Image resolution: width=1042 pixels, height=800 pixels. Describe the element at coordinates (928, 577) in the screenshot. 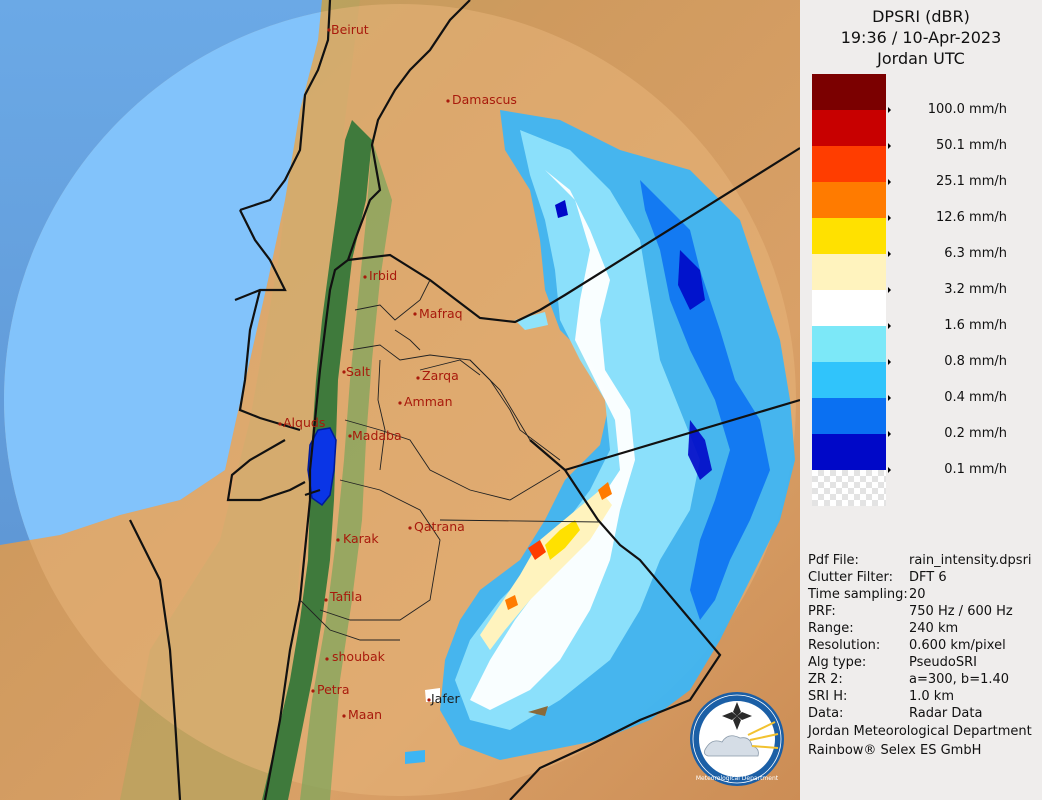

I see `metadata-value: DFT 6` at that location.